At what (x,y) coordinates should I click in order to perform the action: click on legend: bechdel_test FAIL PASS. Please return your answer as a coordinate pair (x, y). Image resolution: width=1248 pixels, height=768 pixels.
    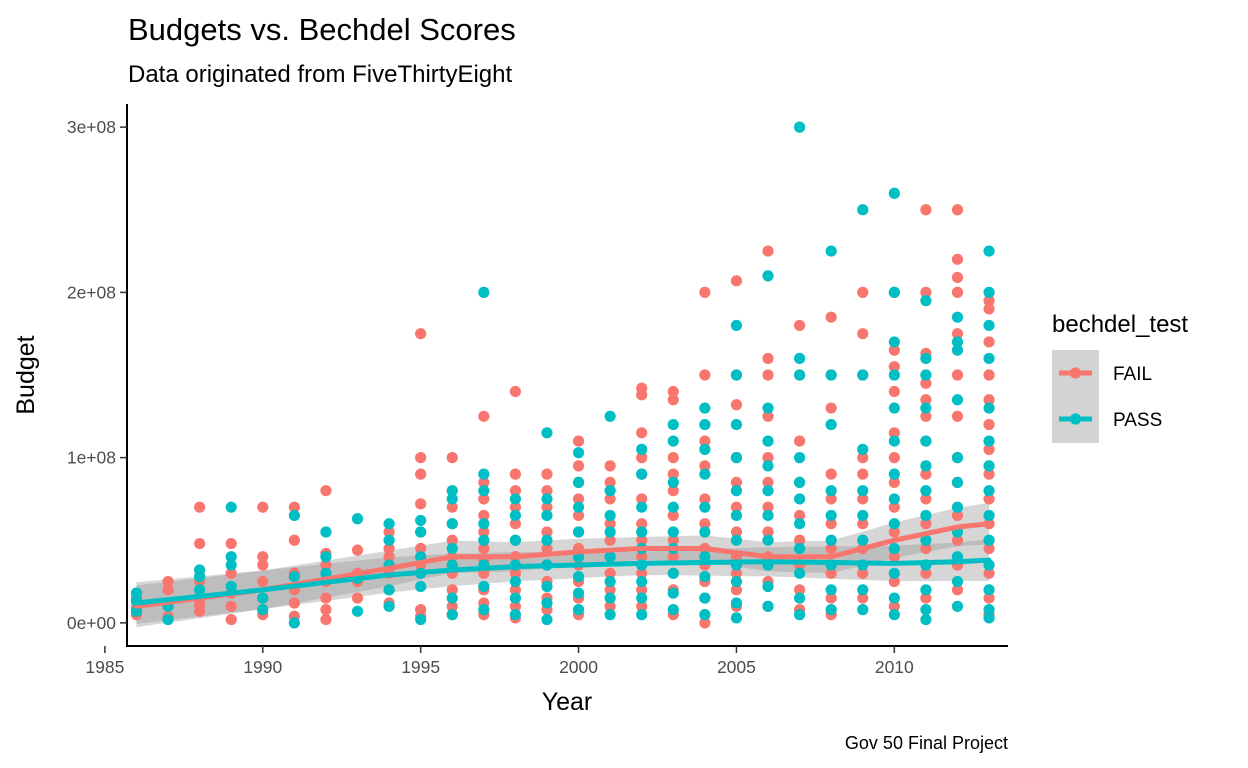
    Looking at the image, I should click on (1120, 377).